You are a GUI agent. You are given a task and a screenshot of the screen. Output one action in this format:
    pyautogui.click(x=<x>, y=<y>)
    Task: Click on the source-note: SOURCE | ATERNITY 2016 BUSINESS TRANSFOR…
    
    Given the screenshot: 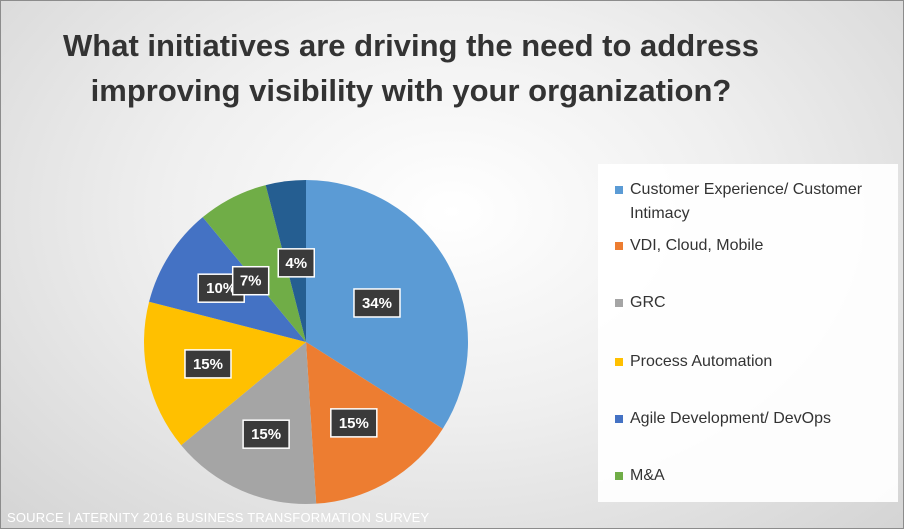 What is the action you would take?
    pyautogui.click(x=218, y=517)
    